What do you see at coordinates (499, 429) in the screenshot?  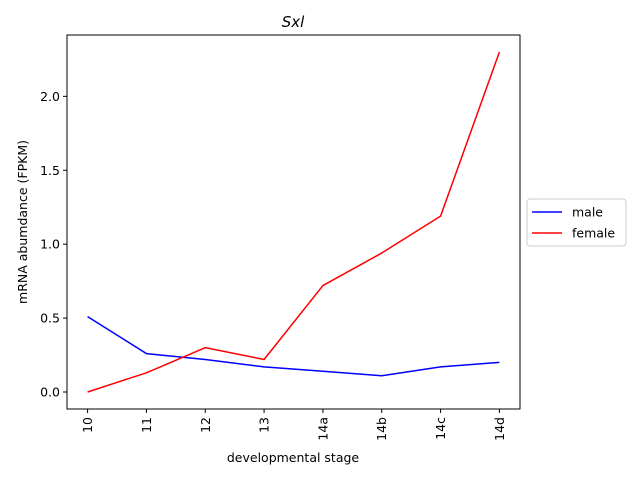 I see `x-tick-label: 14d` at bounding box center [499, 429].